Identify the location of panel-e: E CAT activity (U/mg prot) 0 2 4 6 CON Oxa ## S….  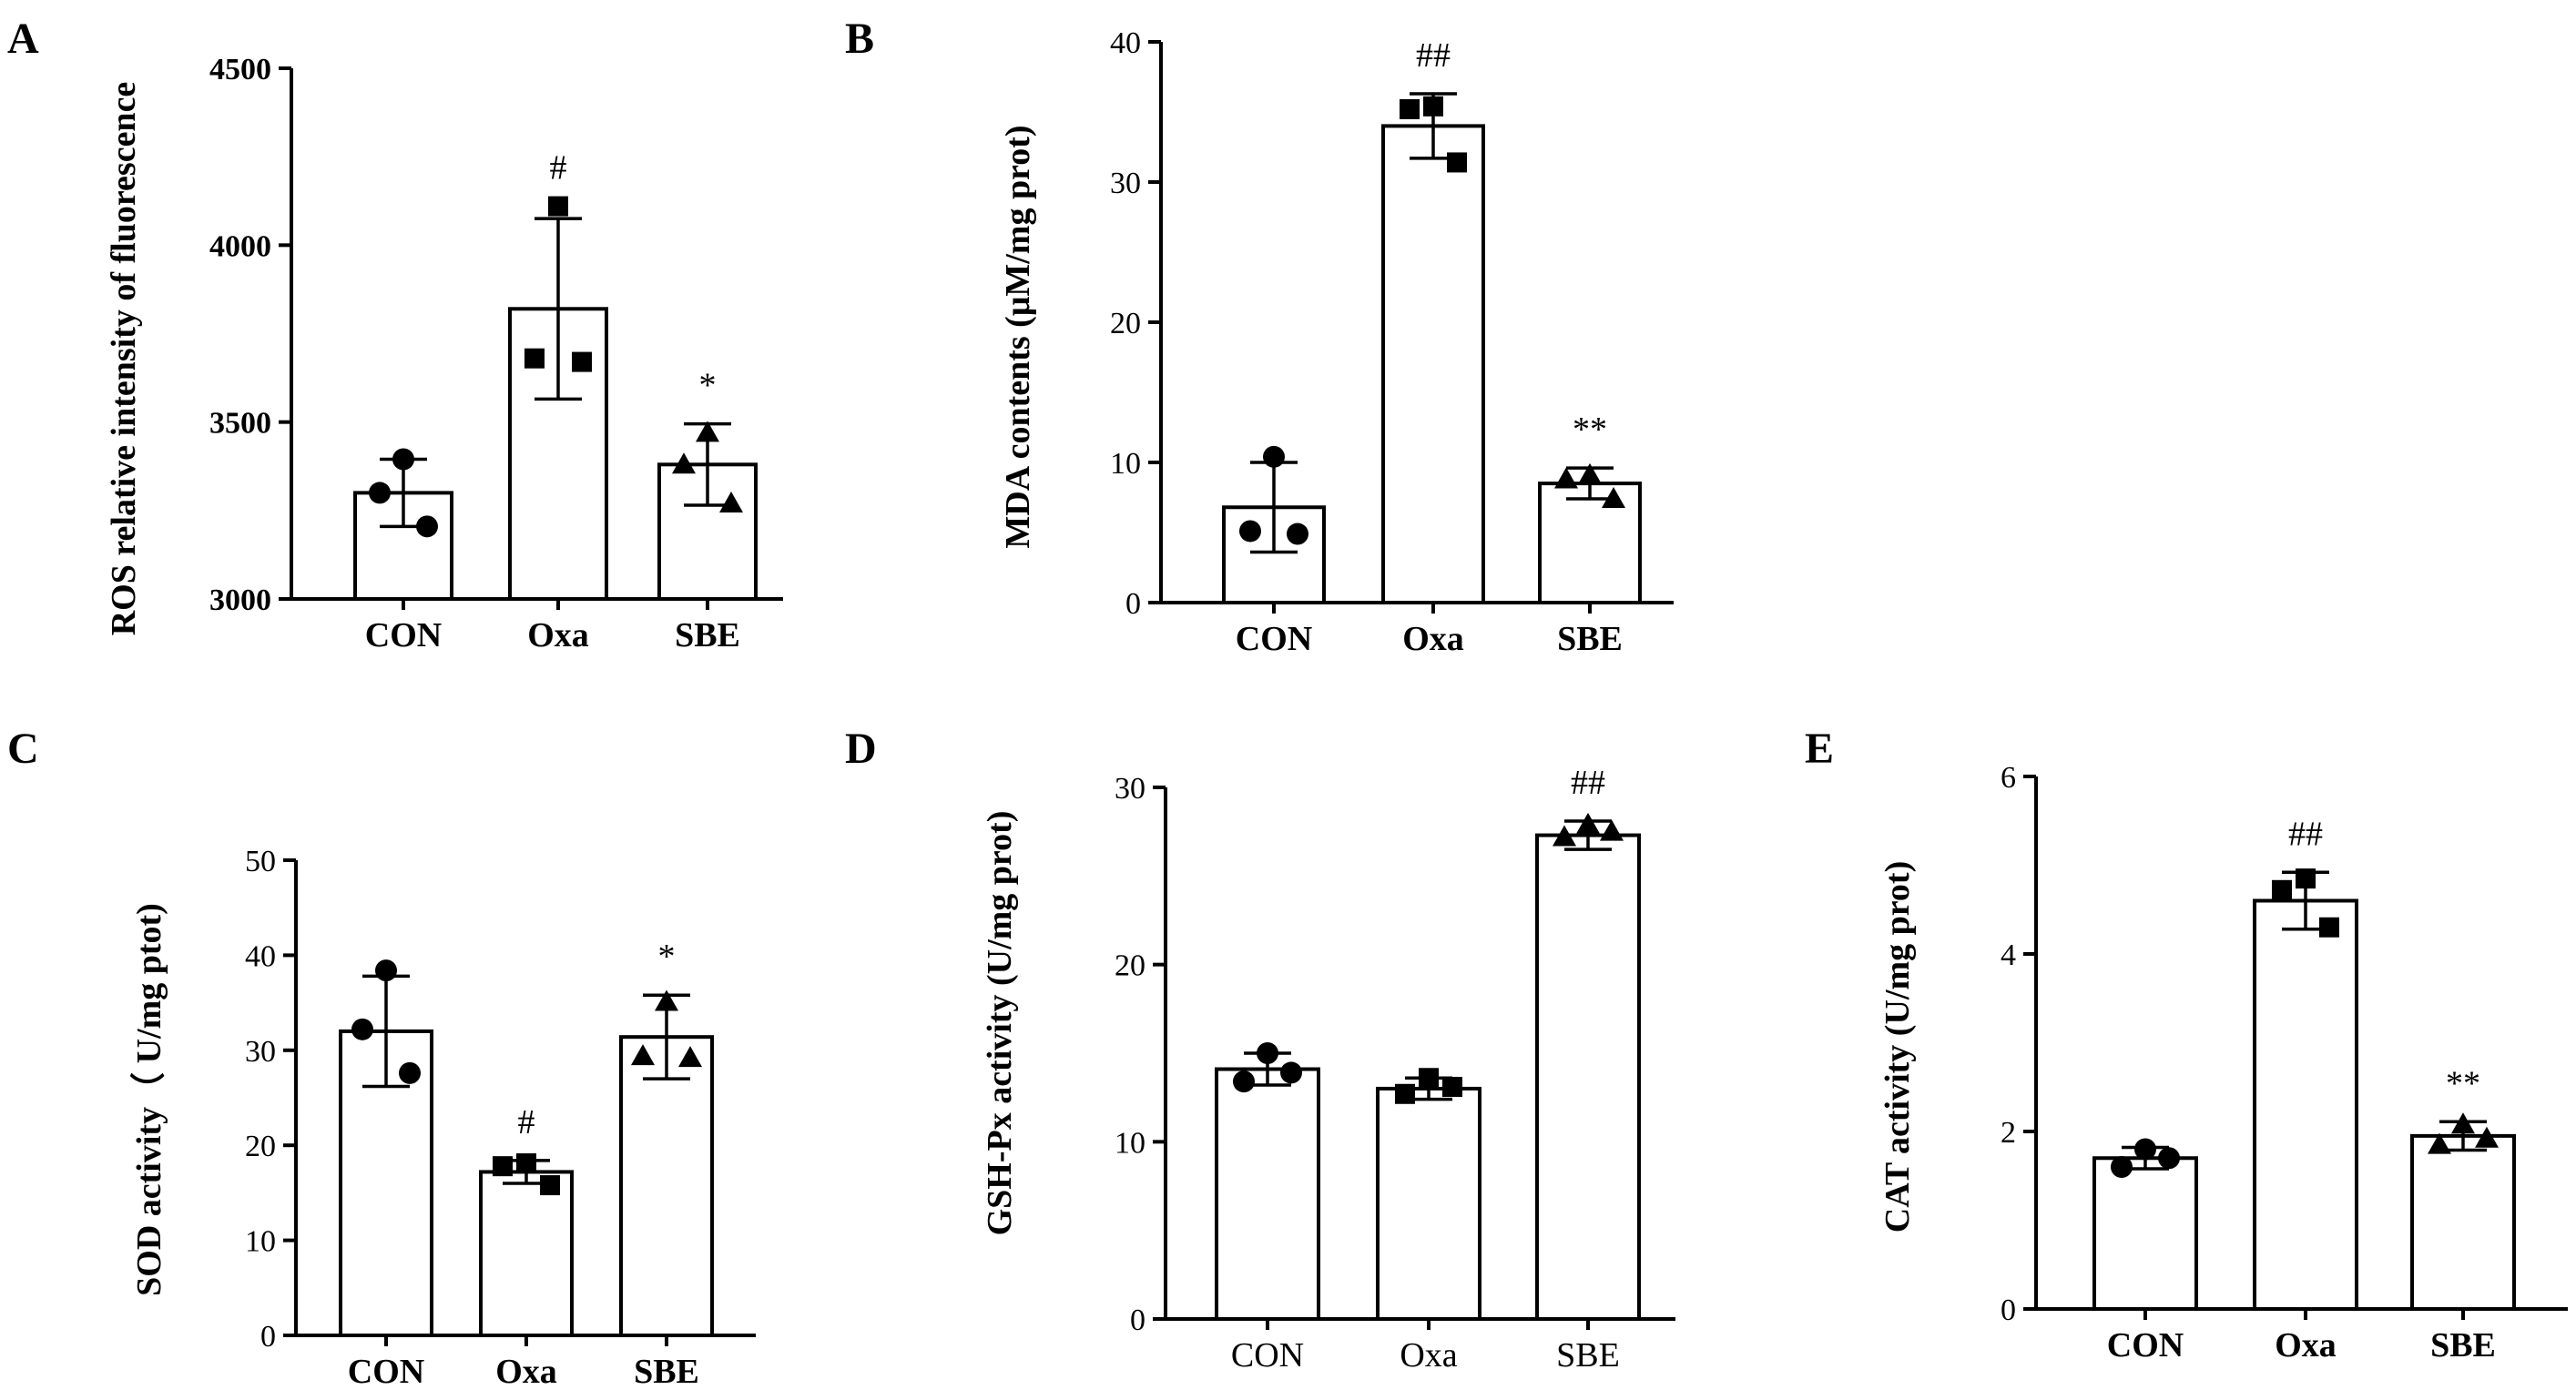
(2186, 1044).